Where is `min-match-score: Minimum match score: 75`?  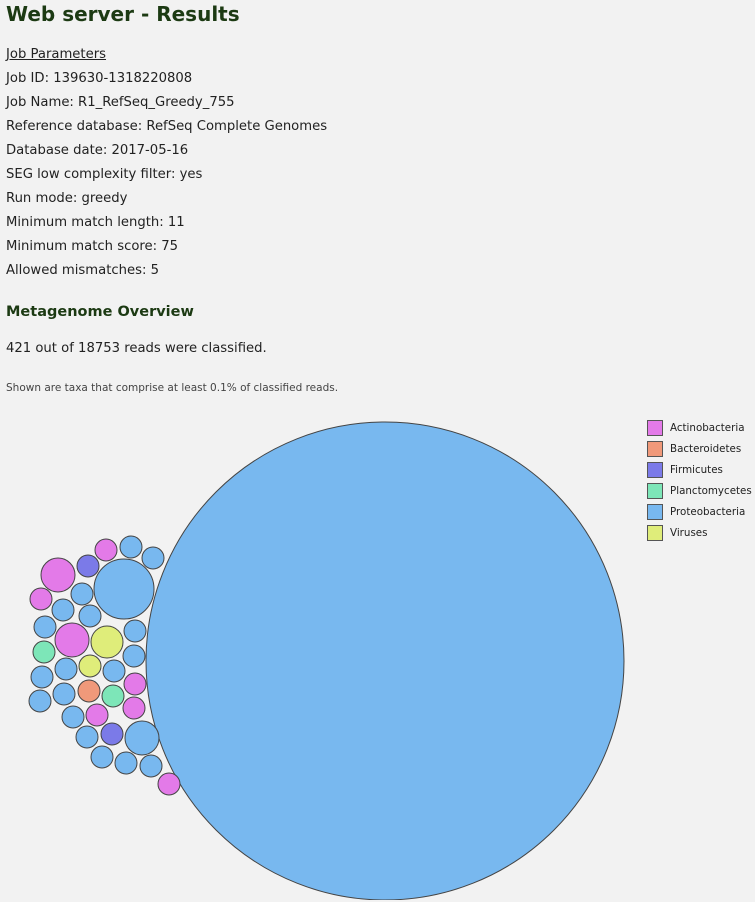 min-match-score: Minimum match score: 75 is located at coordinates (92, 246).